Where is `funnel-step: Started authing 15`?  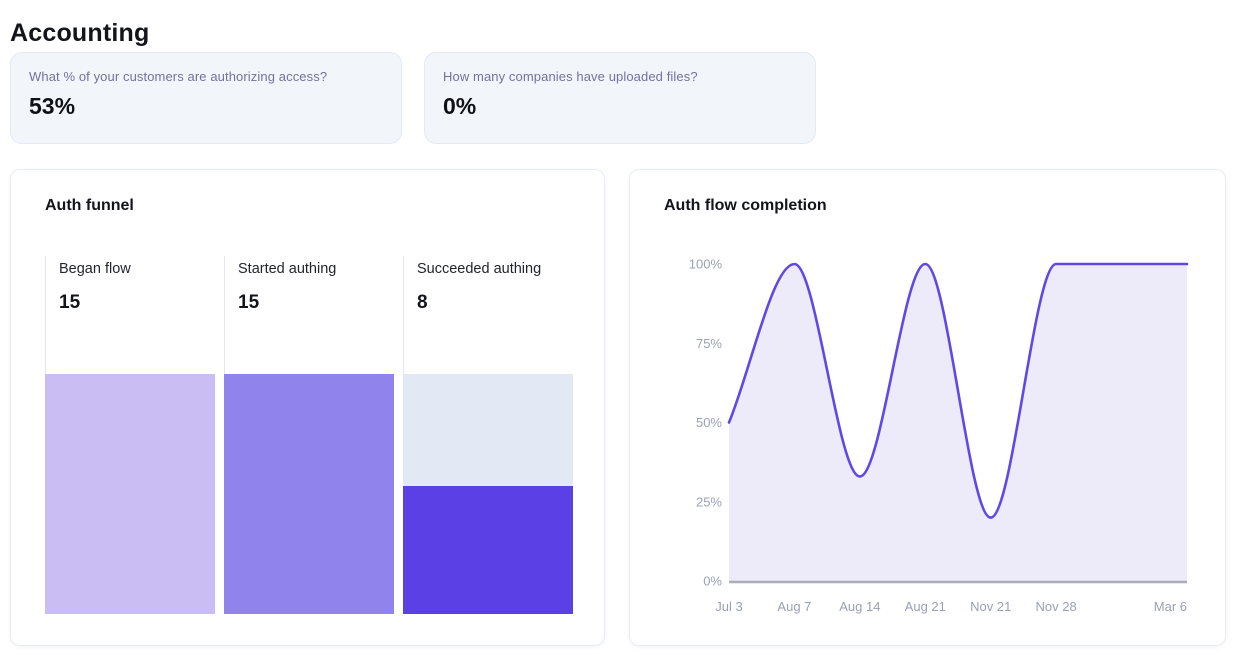 funnel-step: Started authing 15 is located at coordinates (309, 435).